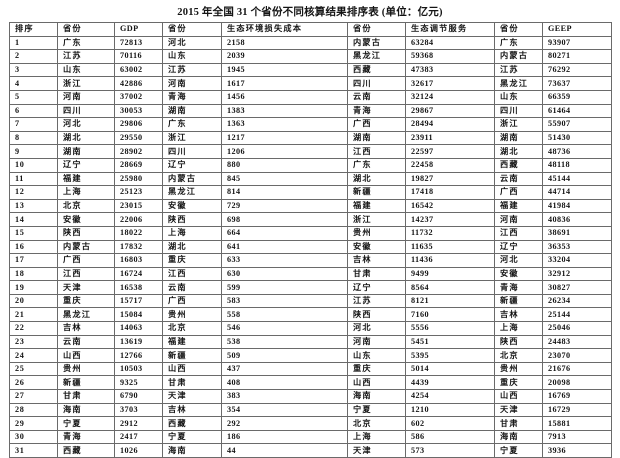 Image resolution: width=620 pixels, height=458 pixels. I want to click on table-row: 11 福建 25980 内蒙古 845 湖北 19827 云南 45144, so click(310, 179).